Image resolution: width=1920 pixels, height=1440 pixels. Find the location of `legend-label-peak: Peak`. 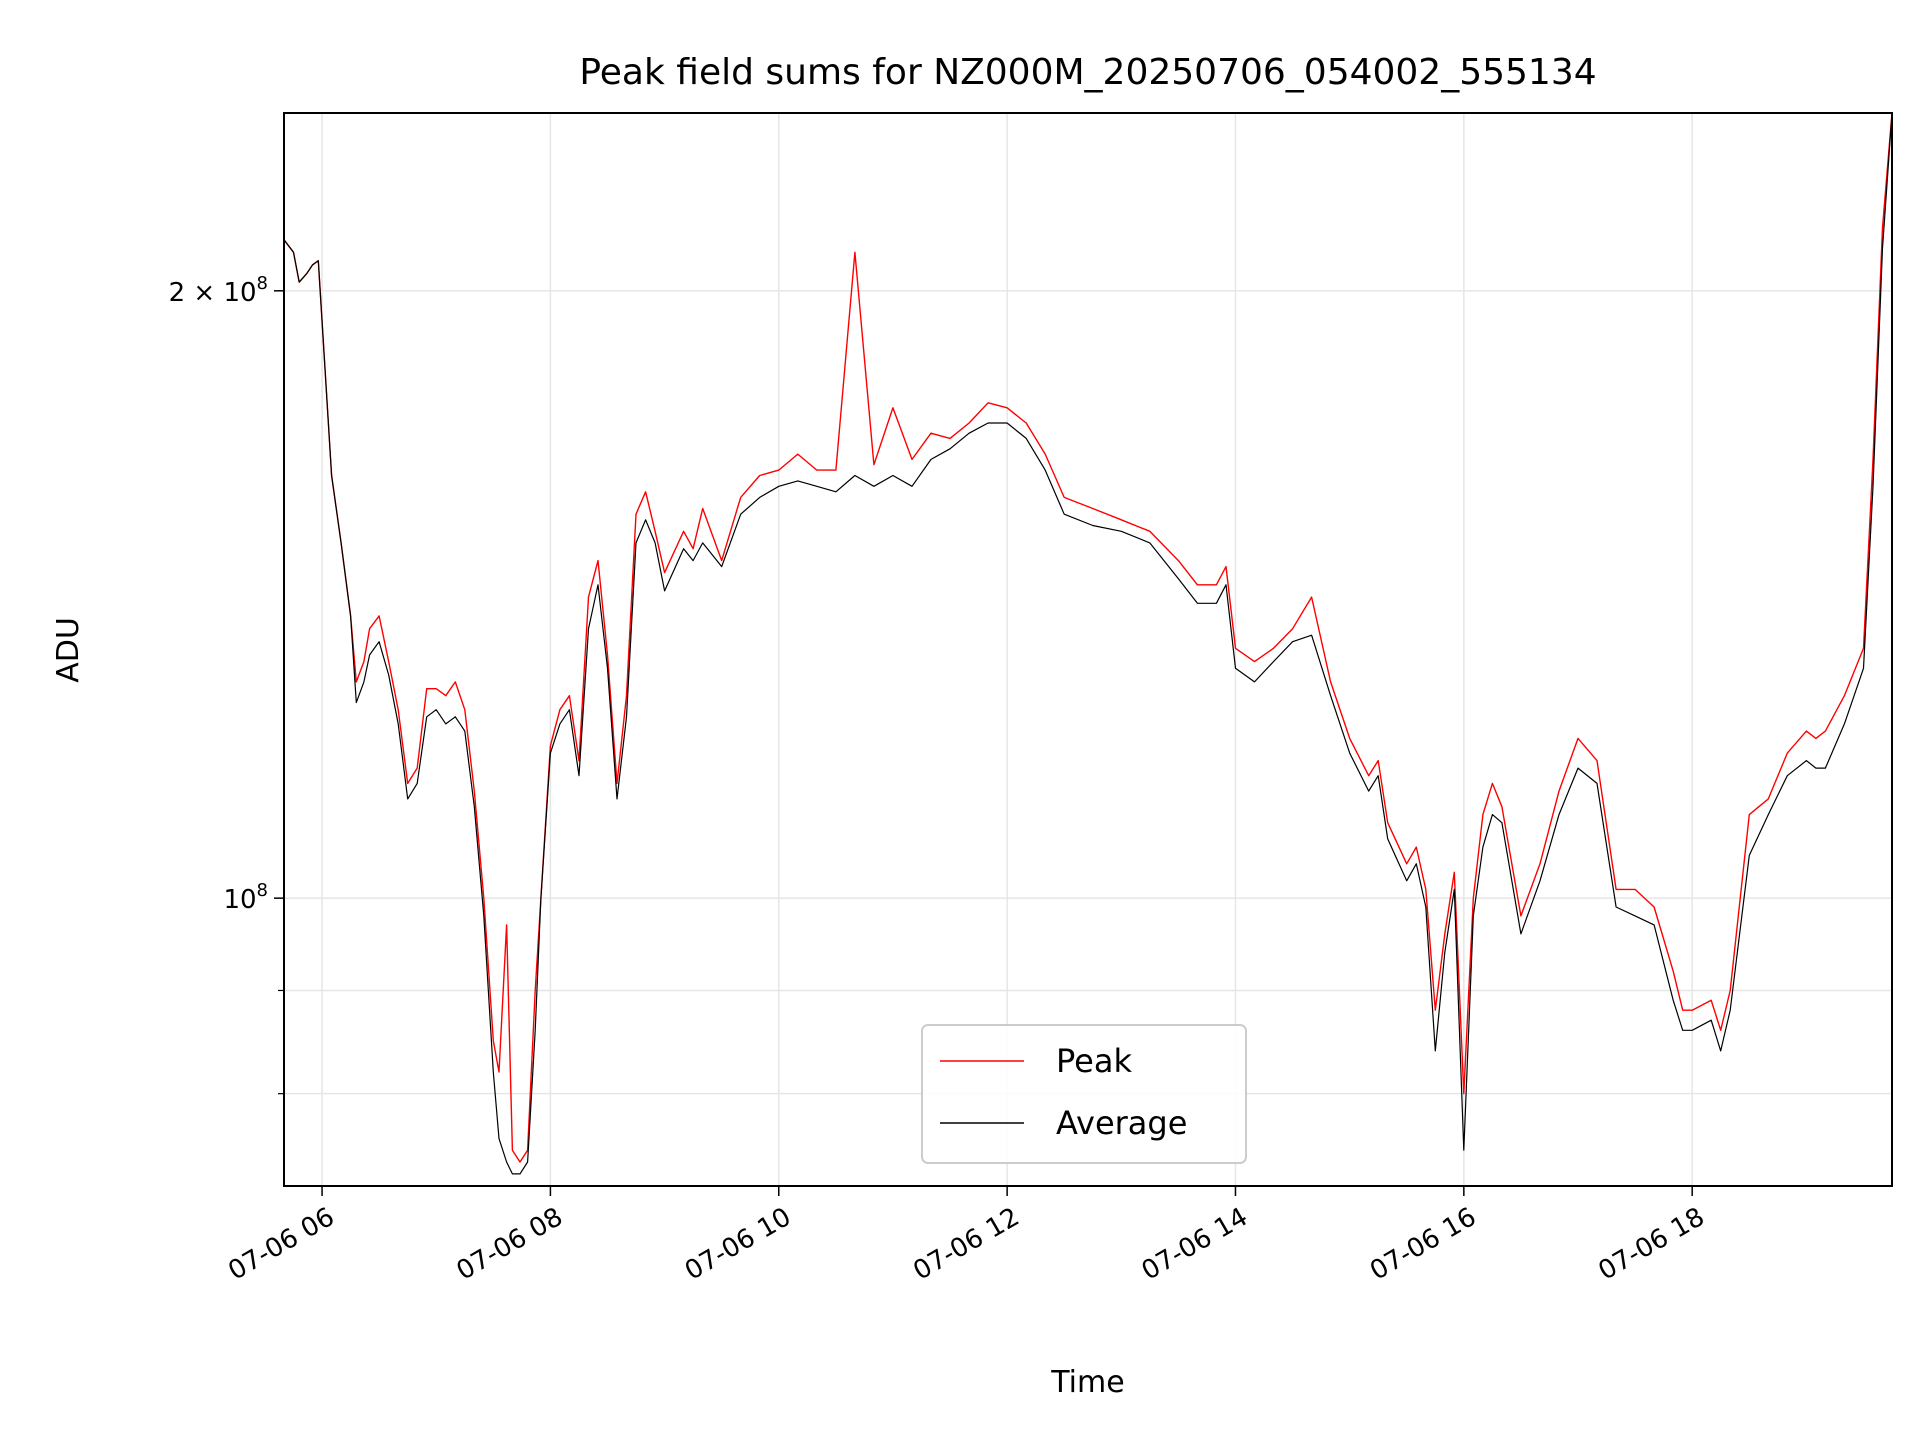

legend-label-peak: Peak is located at coordinates (1094, 1061).